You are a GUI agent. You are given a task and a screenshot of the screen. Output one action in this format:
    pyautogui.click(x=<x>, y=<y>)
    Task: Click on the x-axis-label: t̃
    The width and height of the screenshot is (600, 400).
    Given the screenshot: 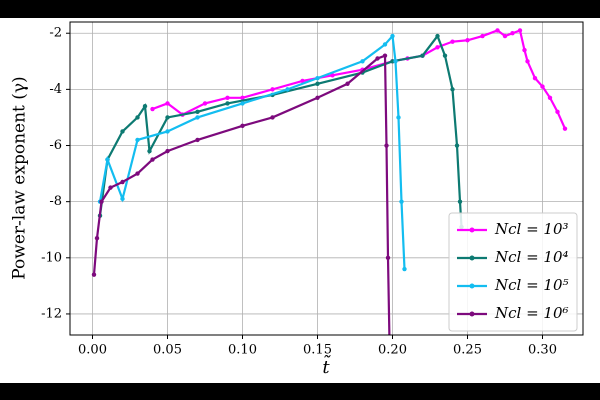 What is the action you would take?
    pyautogui.click(x=326, y=366)
    